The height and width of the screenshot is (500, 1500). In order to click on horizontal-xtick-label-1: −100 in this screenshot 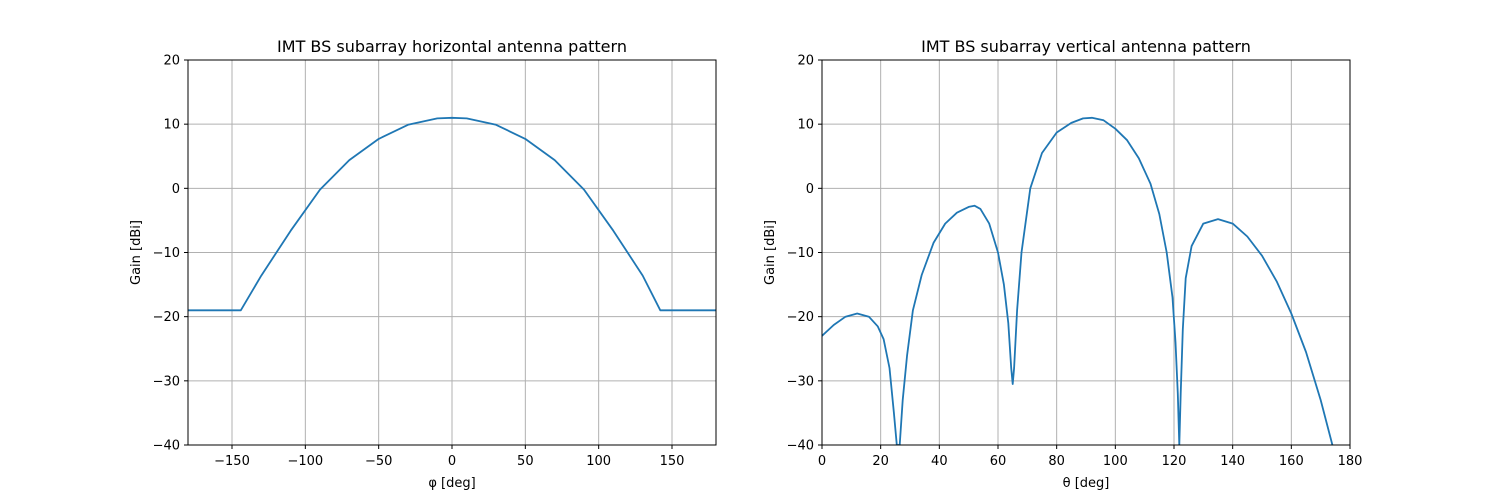, I will do `click(305, 461)`.